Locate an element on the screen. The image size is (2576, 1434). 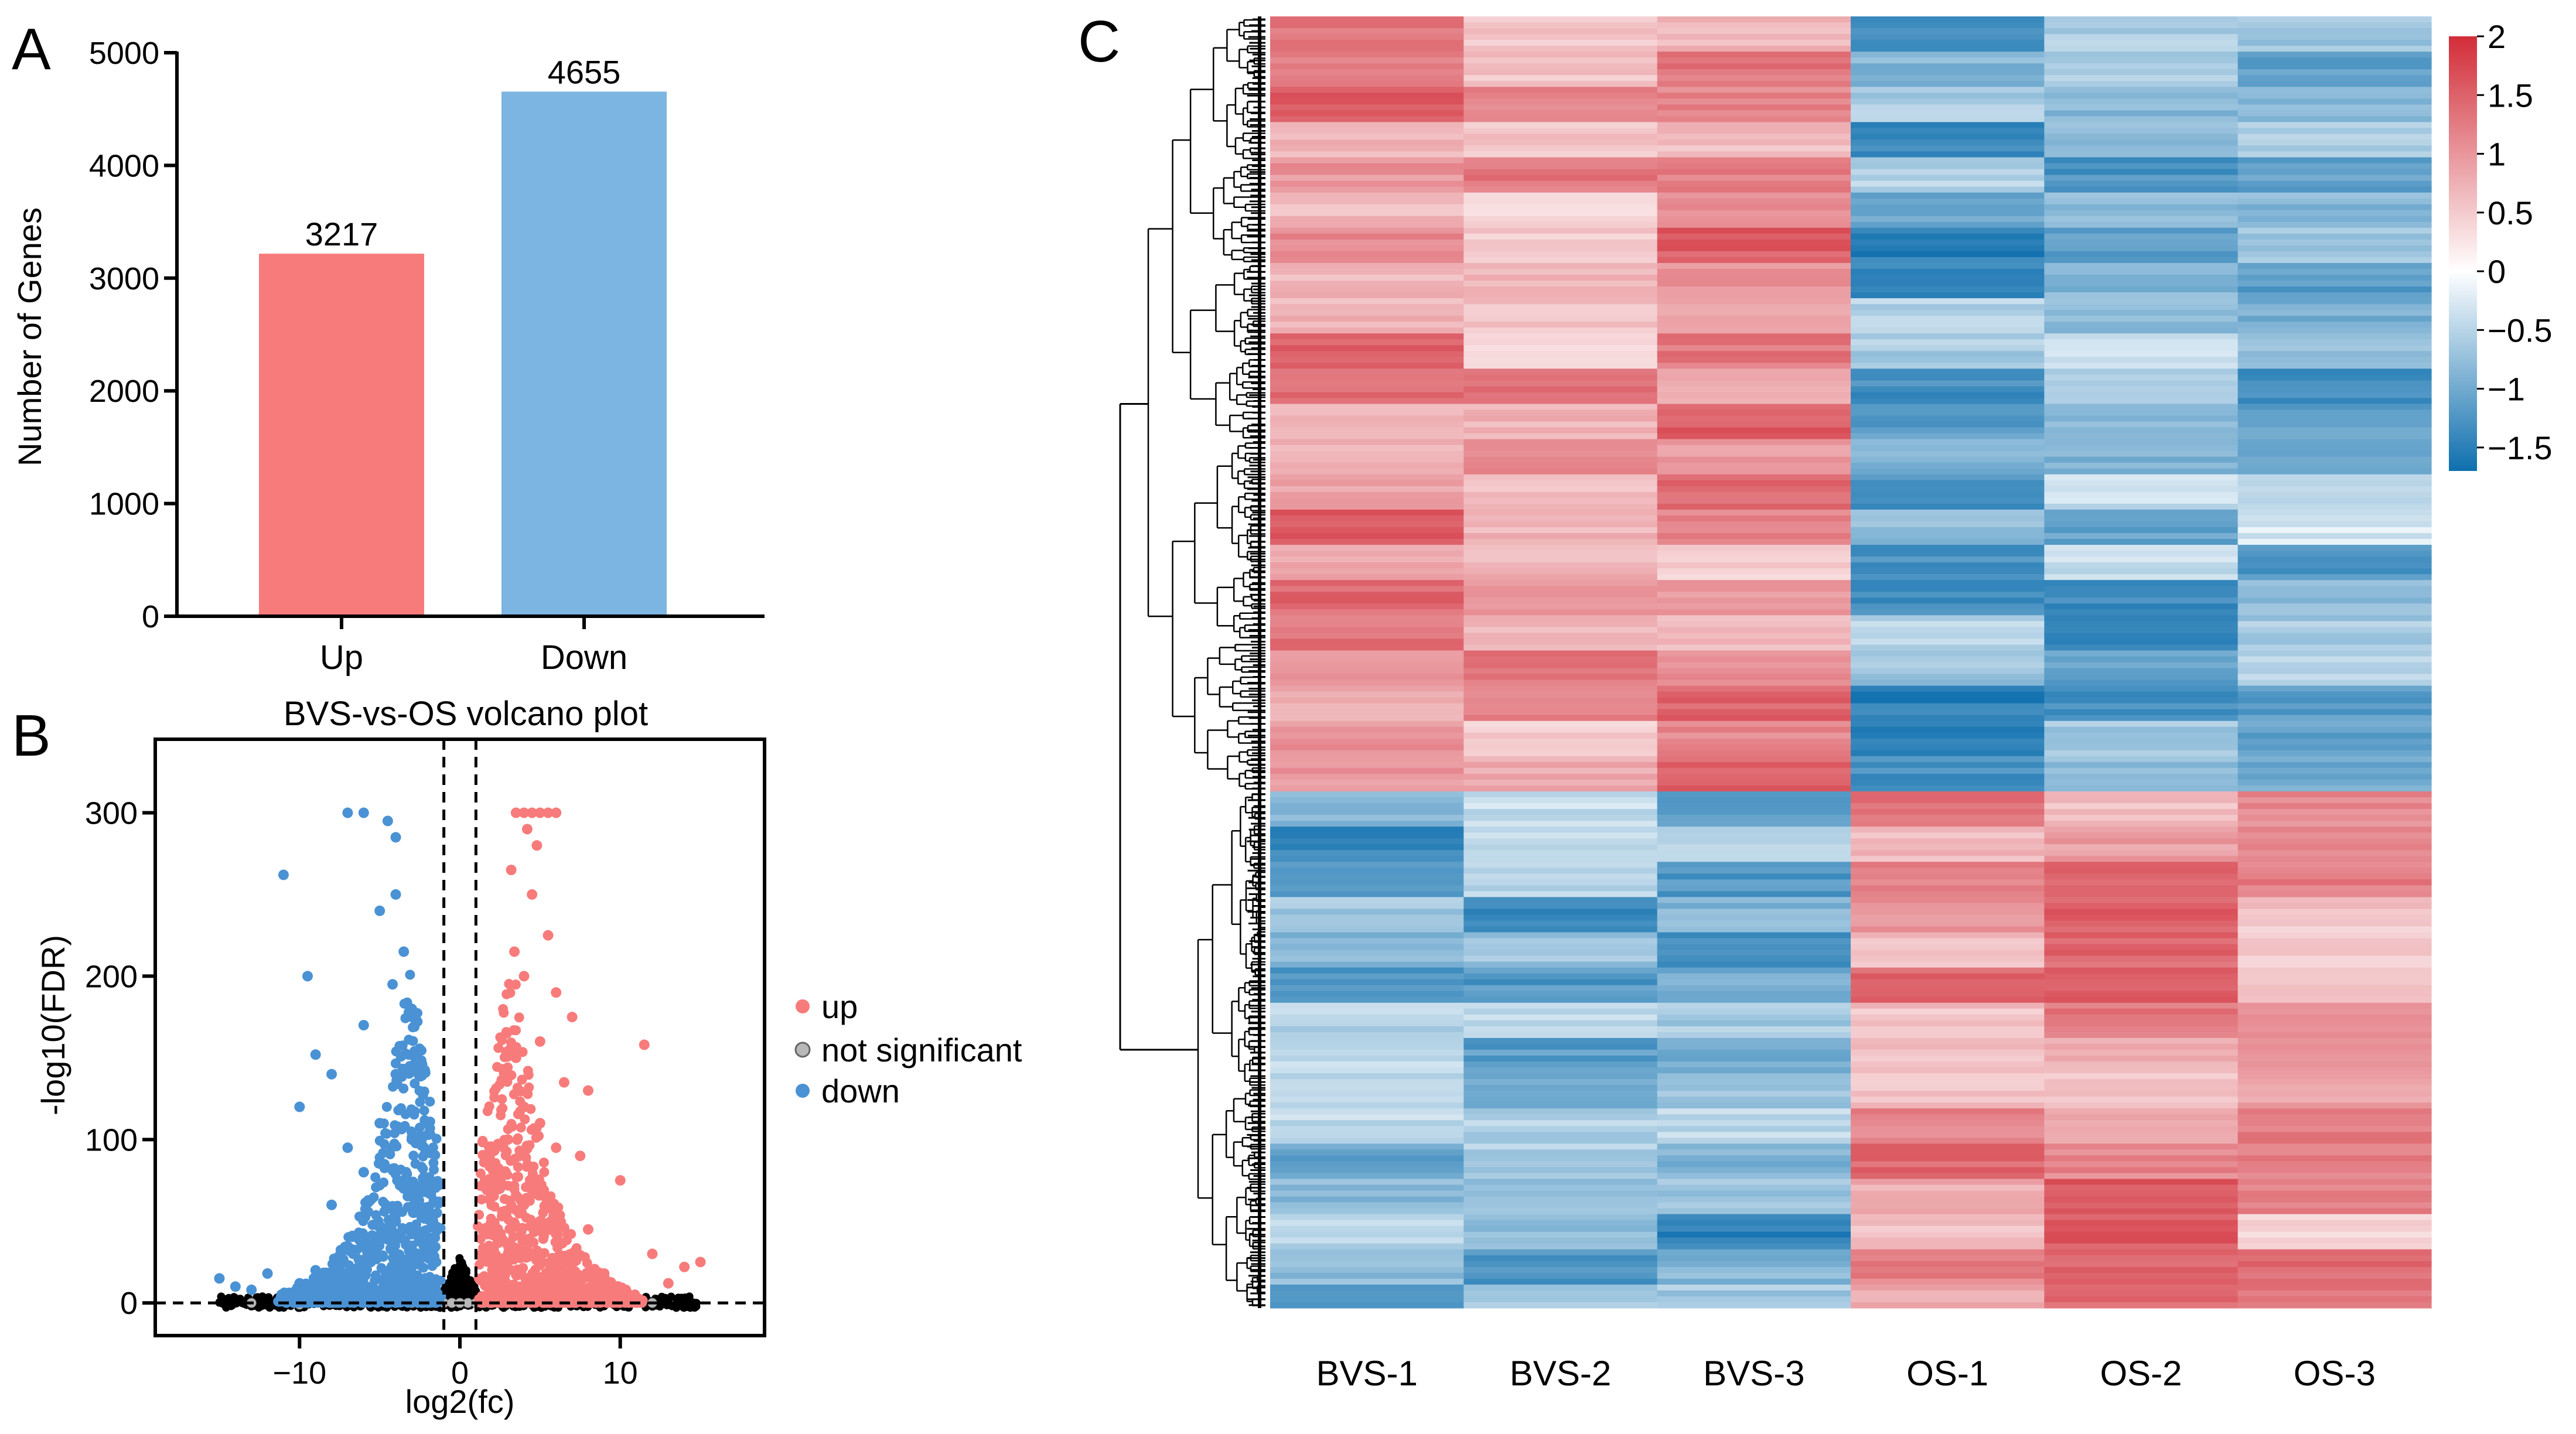
panel-letter-c: C is located at coordinates (1099, 41).